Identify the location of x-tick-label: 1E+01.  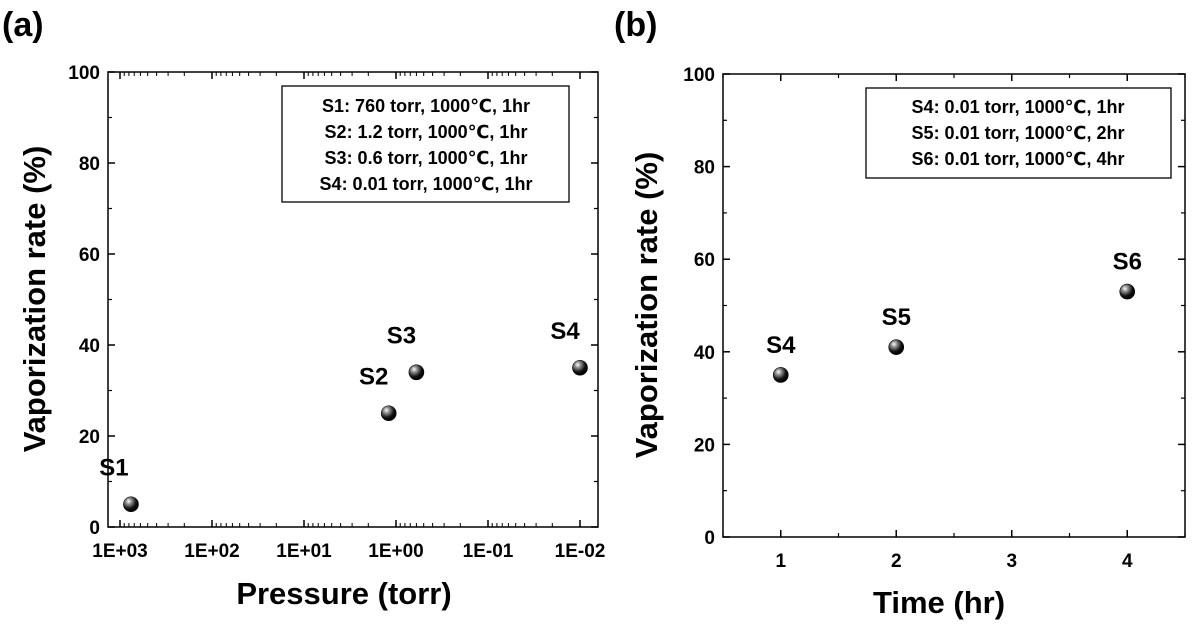
(304, 551).